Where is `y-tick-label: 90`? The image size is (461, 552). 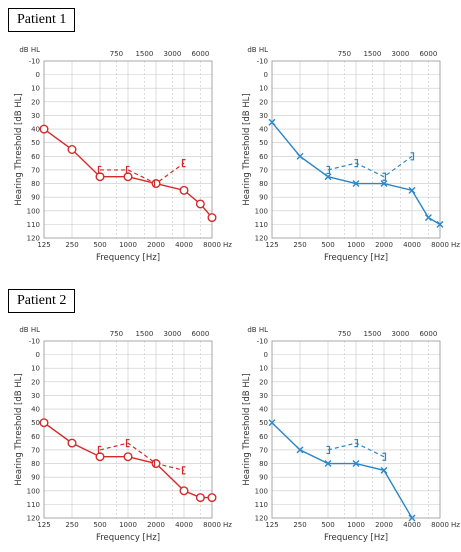
y-tick-label: 90 is located at coordinates (263, 478).